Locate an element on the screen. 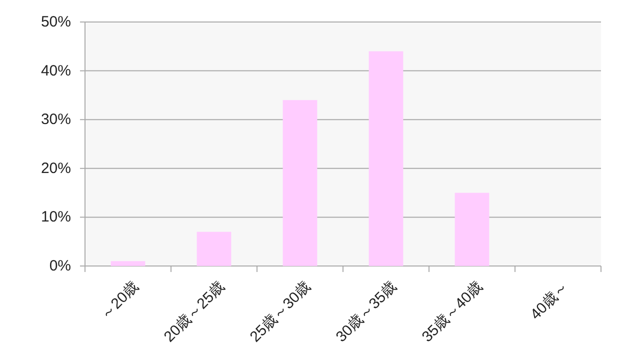 Image resolution: width=620 pixels, height=362 pixels. y-tick-label: 0% is located at coordinates (60, 266).